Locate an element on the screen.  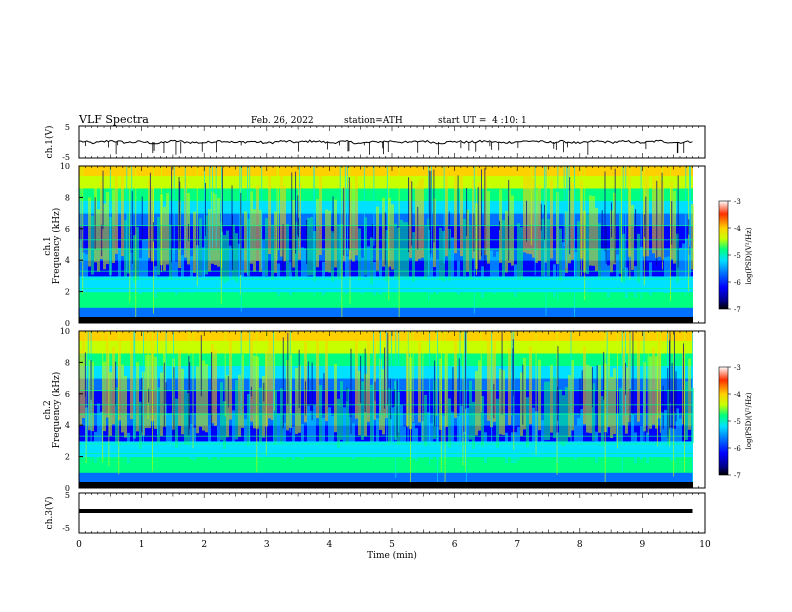
ch1-colorbar-ticks: -3 -4 -5 -6 -7 is located at coordinates (734, 256).